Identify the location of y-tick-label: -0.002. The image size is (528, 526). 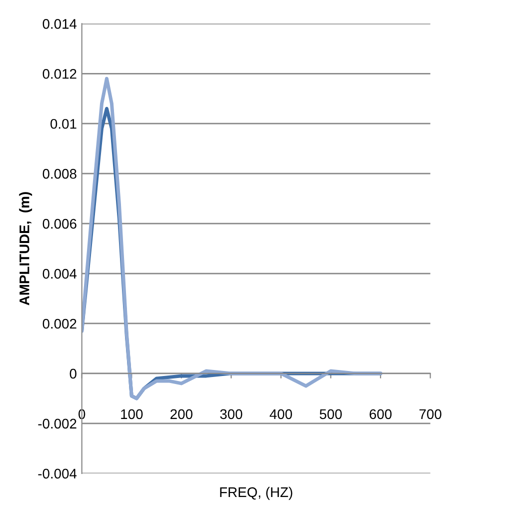
(57, 423).